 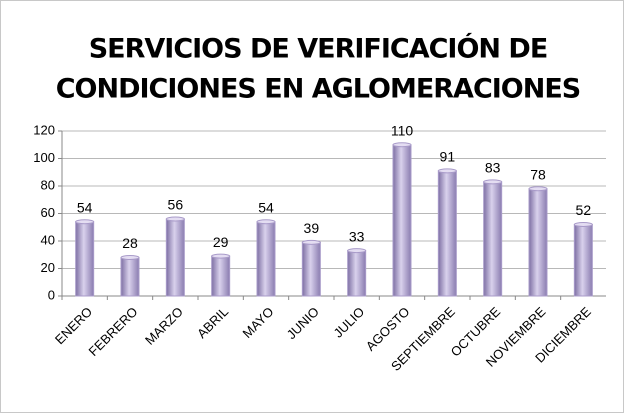 I want to click on value-label: 39, so click(x=312, y=228).